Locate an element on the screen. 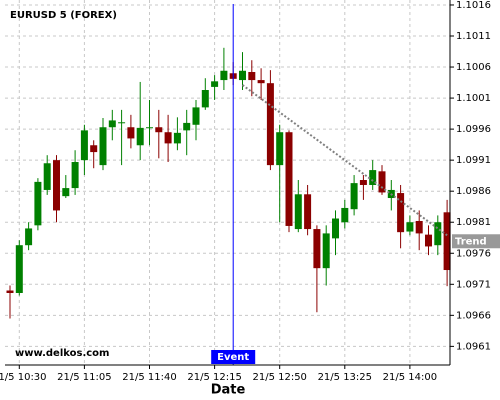 This screenshot has width=500, height=400. x-tick-label: 21/5 11:05 is located at coordinates (84, 377).